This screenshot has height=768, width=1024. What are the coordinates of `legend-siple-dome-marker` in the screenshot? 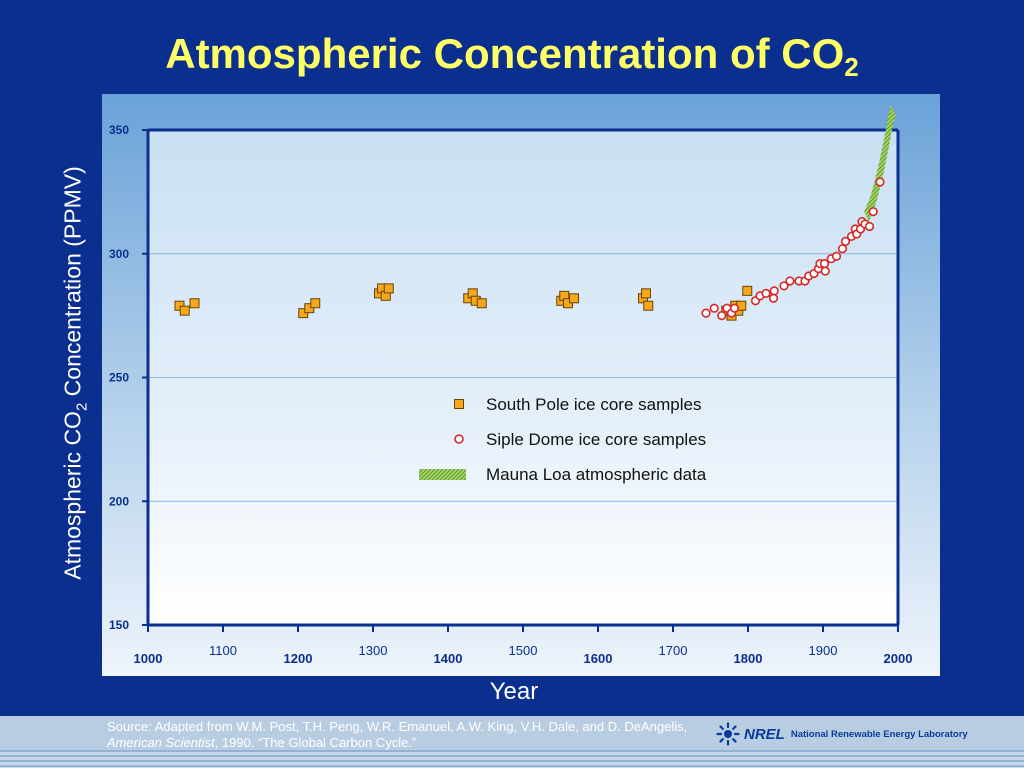 It's located at (459, 439).